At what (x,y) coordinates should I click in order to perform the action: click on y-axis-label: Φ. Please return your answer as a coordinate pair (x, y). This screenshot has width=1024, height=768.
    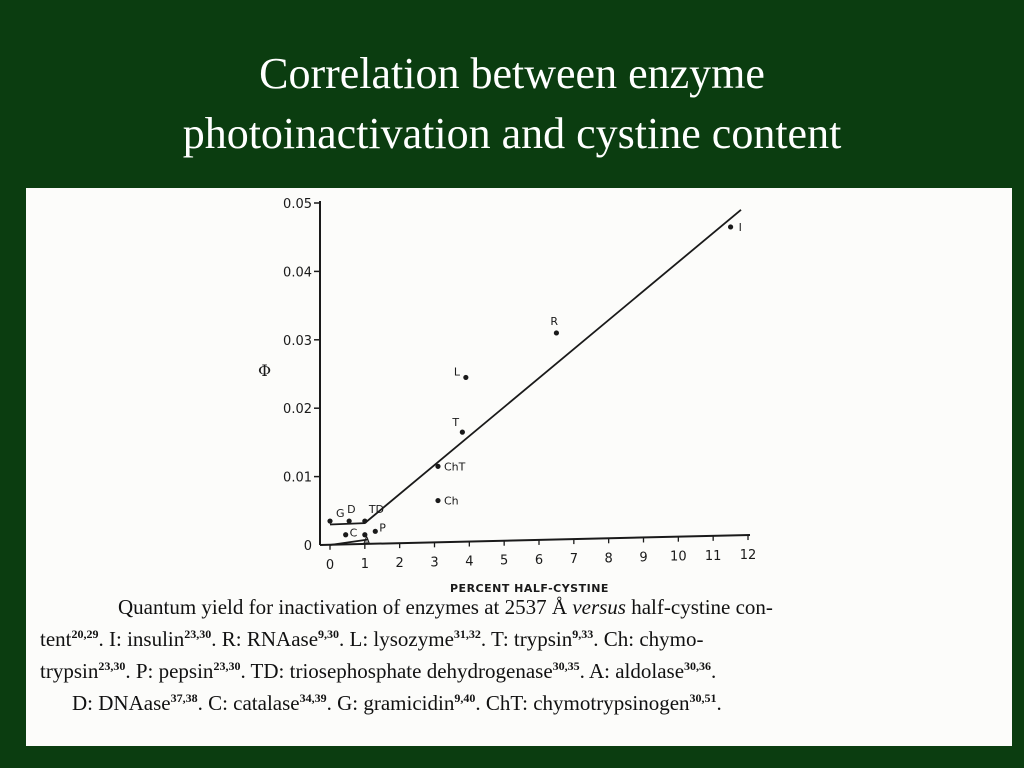
    Looking at the image, I should click on (264, 370).